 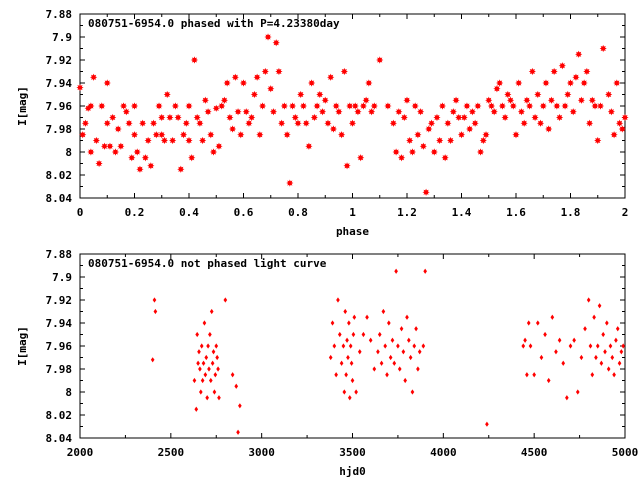 What do you see at coordinates (59, 60) in the screenshot?
I see `y-tick-label: 7.92` at bounding box center [59, 60].